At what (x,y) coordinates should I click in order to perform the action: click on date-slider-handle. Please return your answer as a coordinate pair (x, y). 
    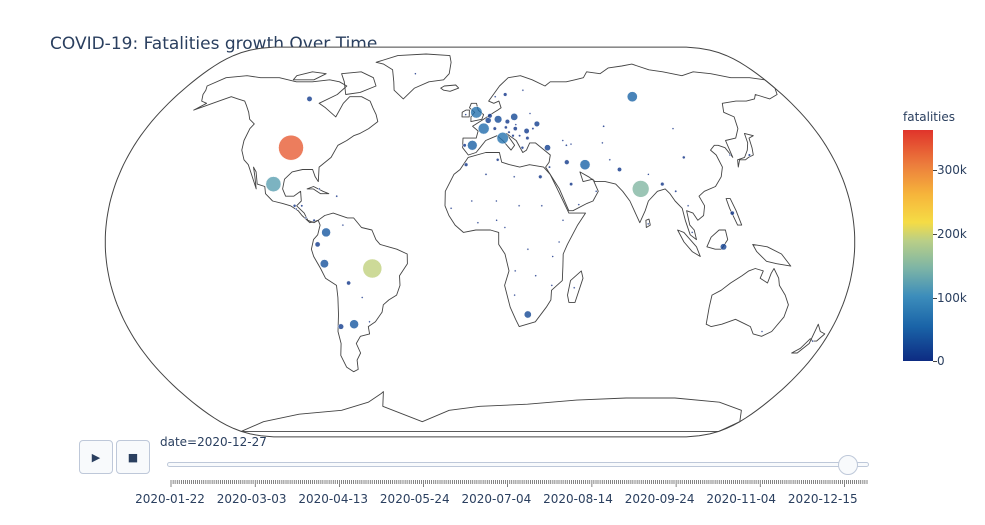
    Looking at the image, I should click on (847, 465).